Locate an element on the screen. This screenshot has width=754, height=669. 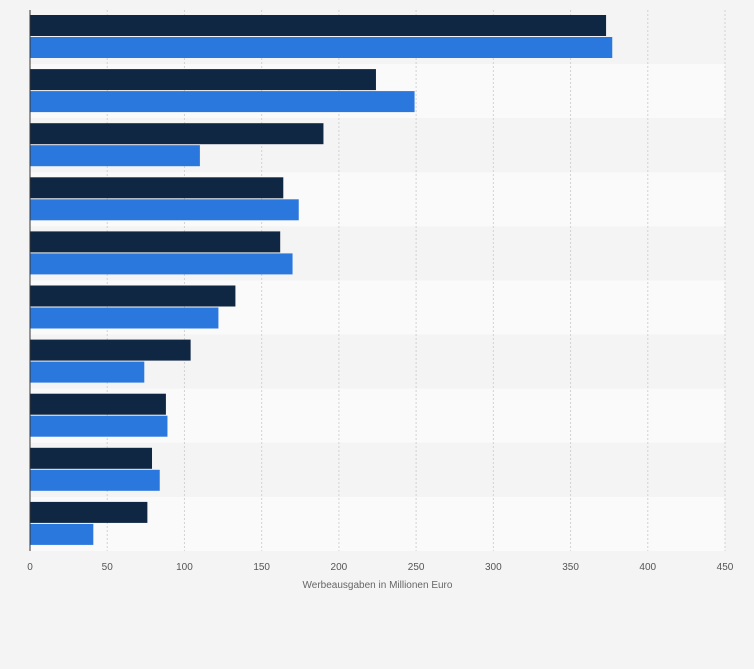
x-tick-label: 400 is located at coordinates (647, 567).